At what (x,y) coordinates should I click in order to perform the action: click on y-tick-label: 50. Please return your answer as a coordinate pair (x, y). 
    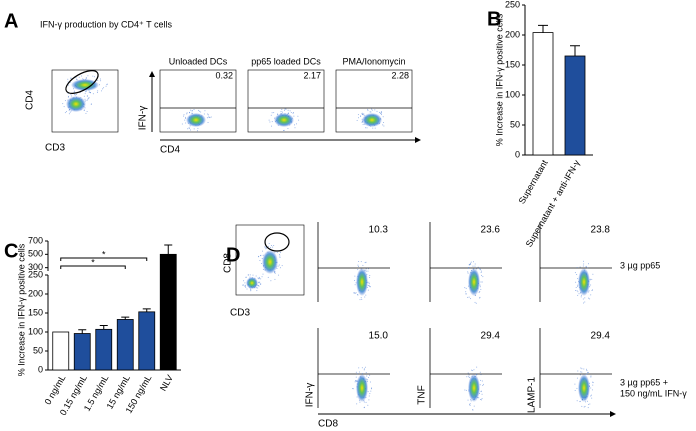
    Looking at the image, I should click on (38, 350).